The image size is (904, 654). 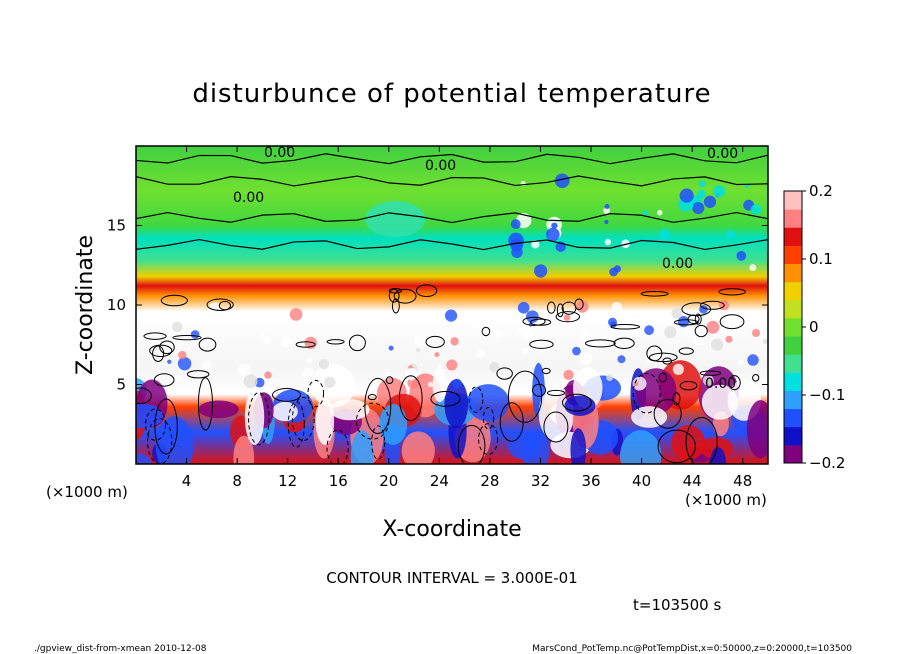 What do you see at coordinates (814, 327) in the screenshot?
I see `colorbar: 0.2 0.1 0 −0.1 −0.2` at bounding box center [814, 327].